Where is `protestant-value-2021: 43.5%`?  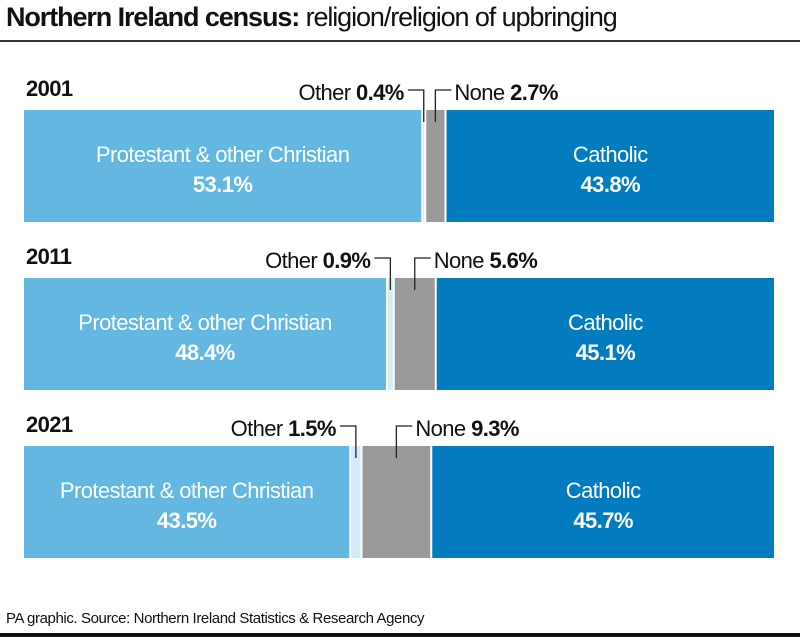
protestant-value-2021: 43.5% is located at coordinates (186, 520).